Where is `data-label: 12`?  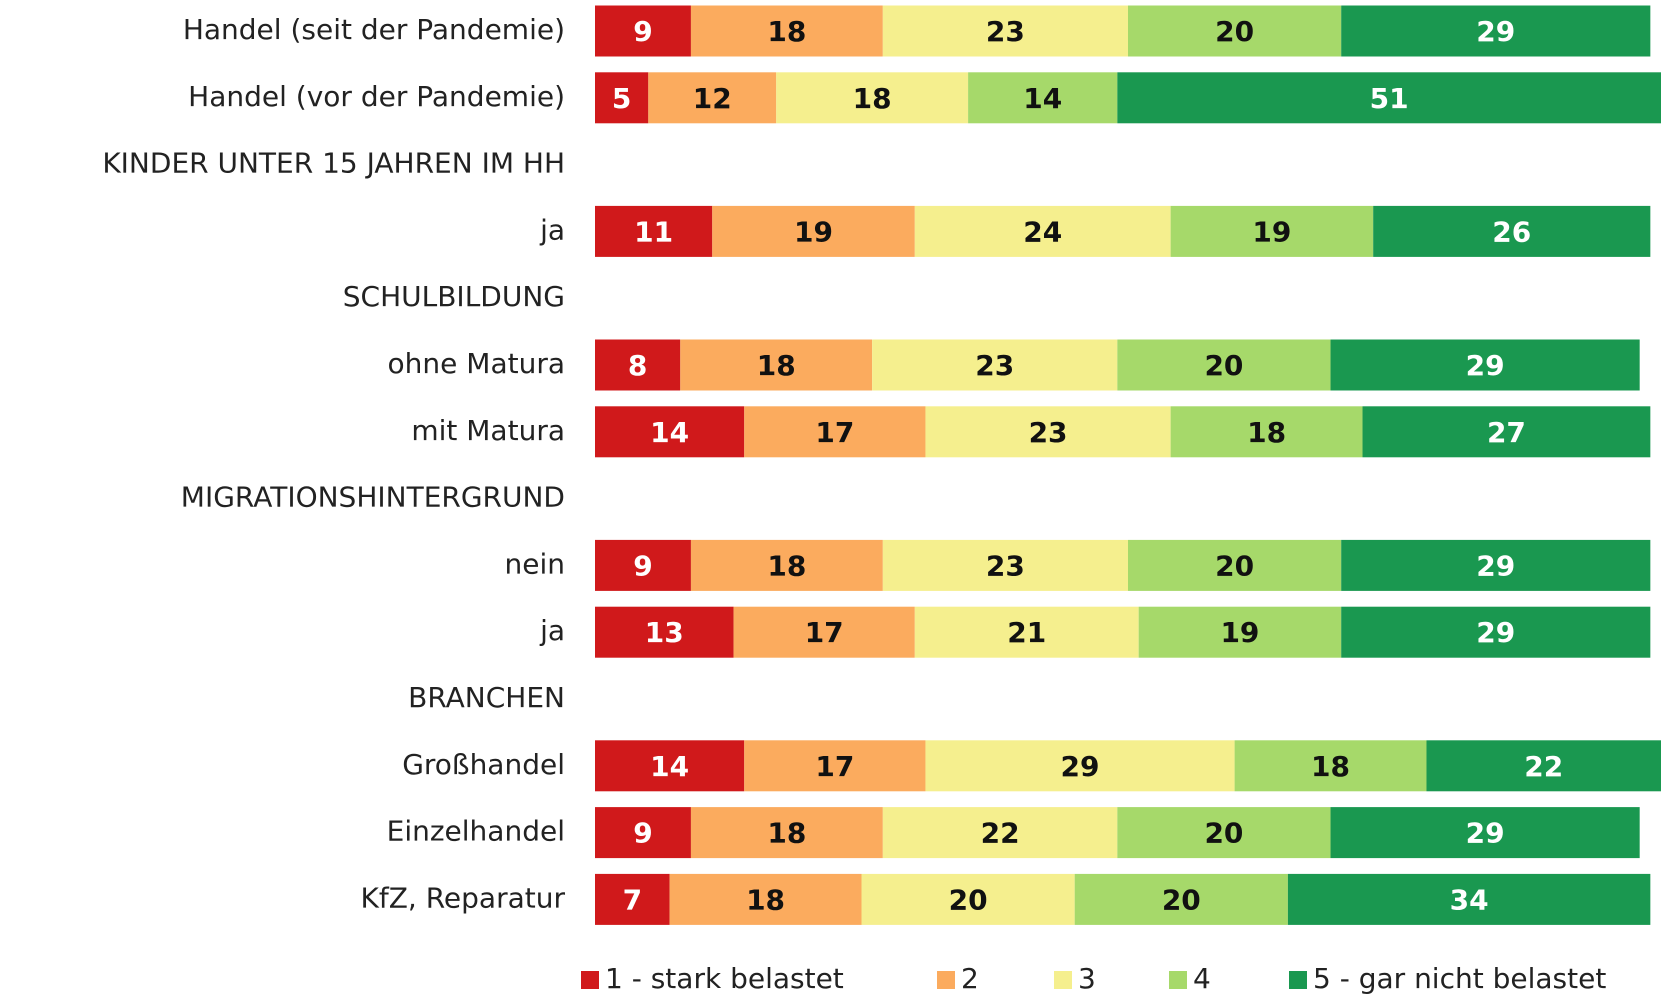
data-label: 12 is located at coordinates (712, 98).